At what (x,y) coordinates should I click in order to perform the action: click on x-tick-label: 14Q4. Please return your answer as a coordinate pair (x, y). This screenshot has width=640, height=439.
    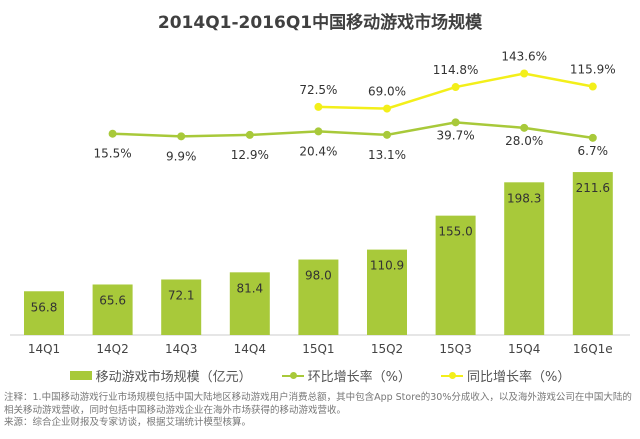
    Looking at the image, I should click on (250, 349).